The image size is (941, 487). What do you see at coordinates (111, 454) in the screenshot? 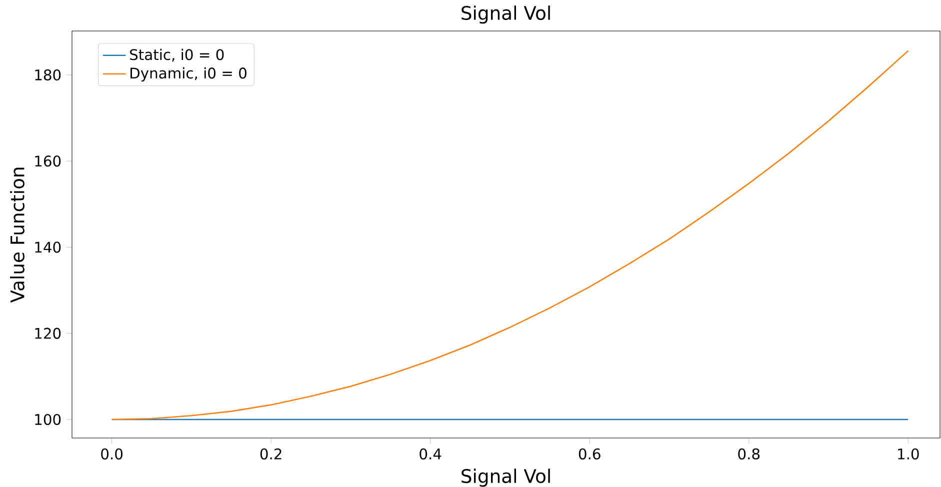
I see `x-tick-label: 0.0` at bounding box center [111, 454].